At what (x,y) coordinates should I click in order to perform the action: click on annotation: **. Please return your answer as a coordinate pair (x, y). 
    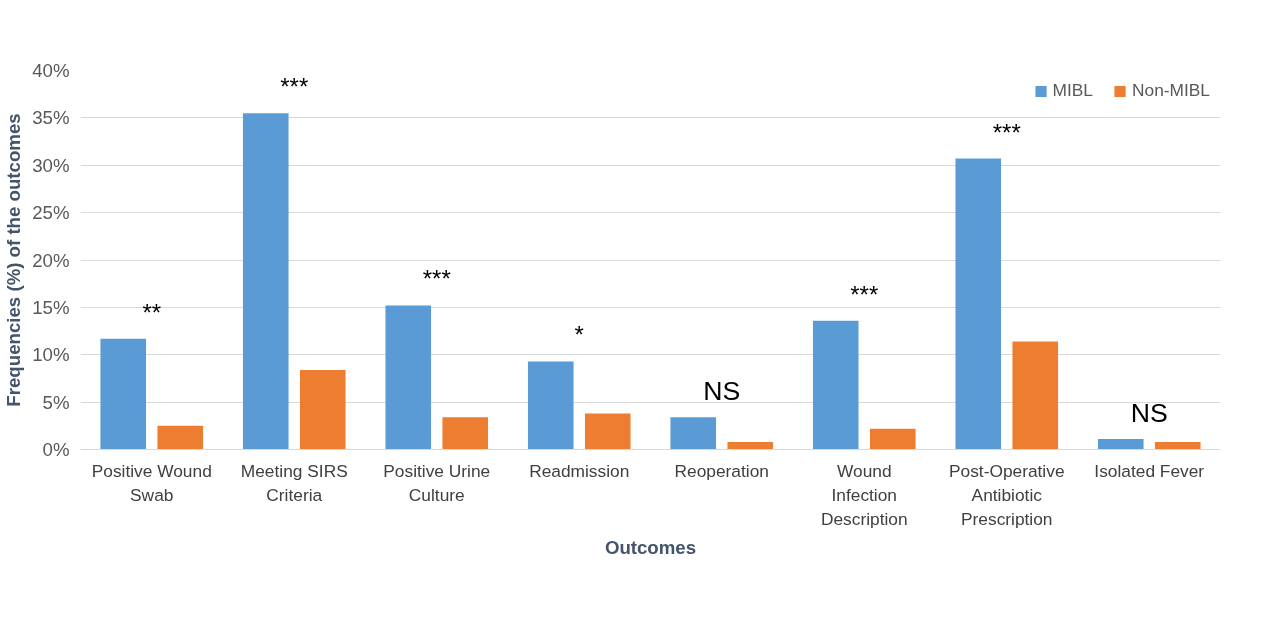
    Looking at the image, I should click on (152, 312).